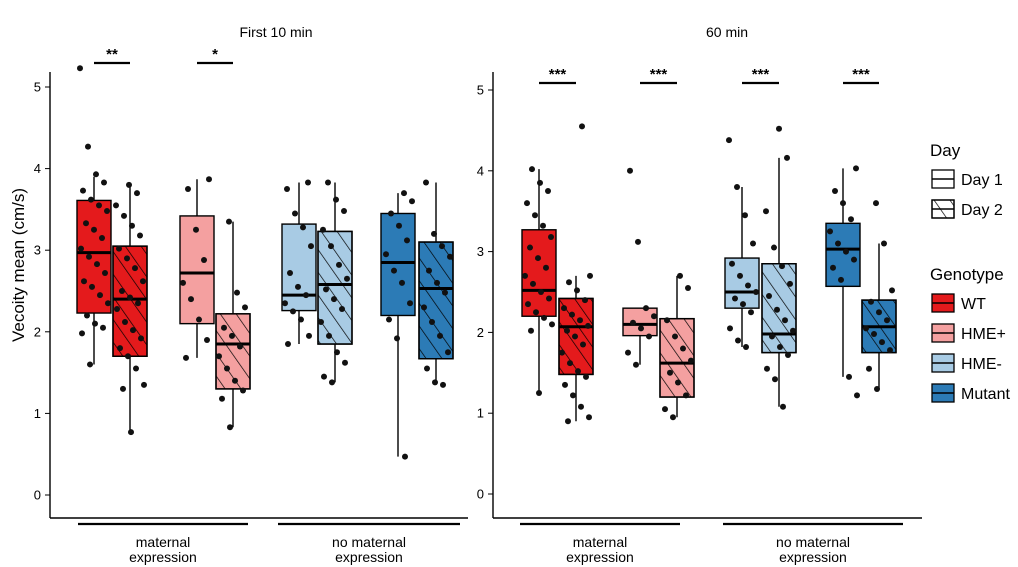 The height and width of the screenshot is (567, 1018). Describe the element at coordinates (94, 256) in the screenshot. I see `box-body` at that location.